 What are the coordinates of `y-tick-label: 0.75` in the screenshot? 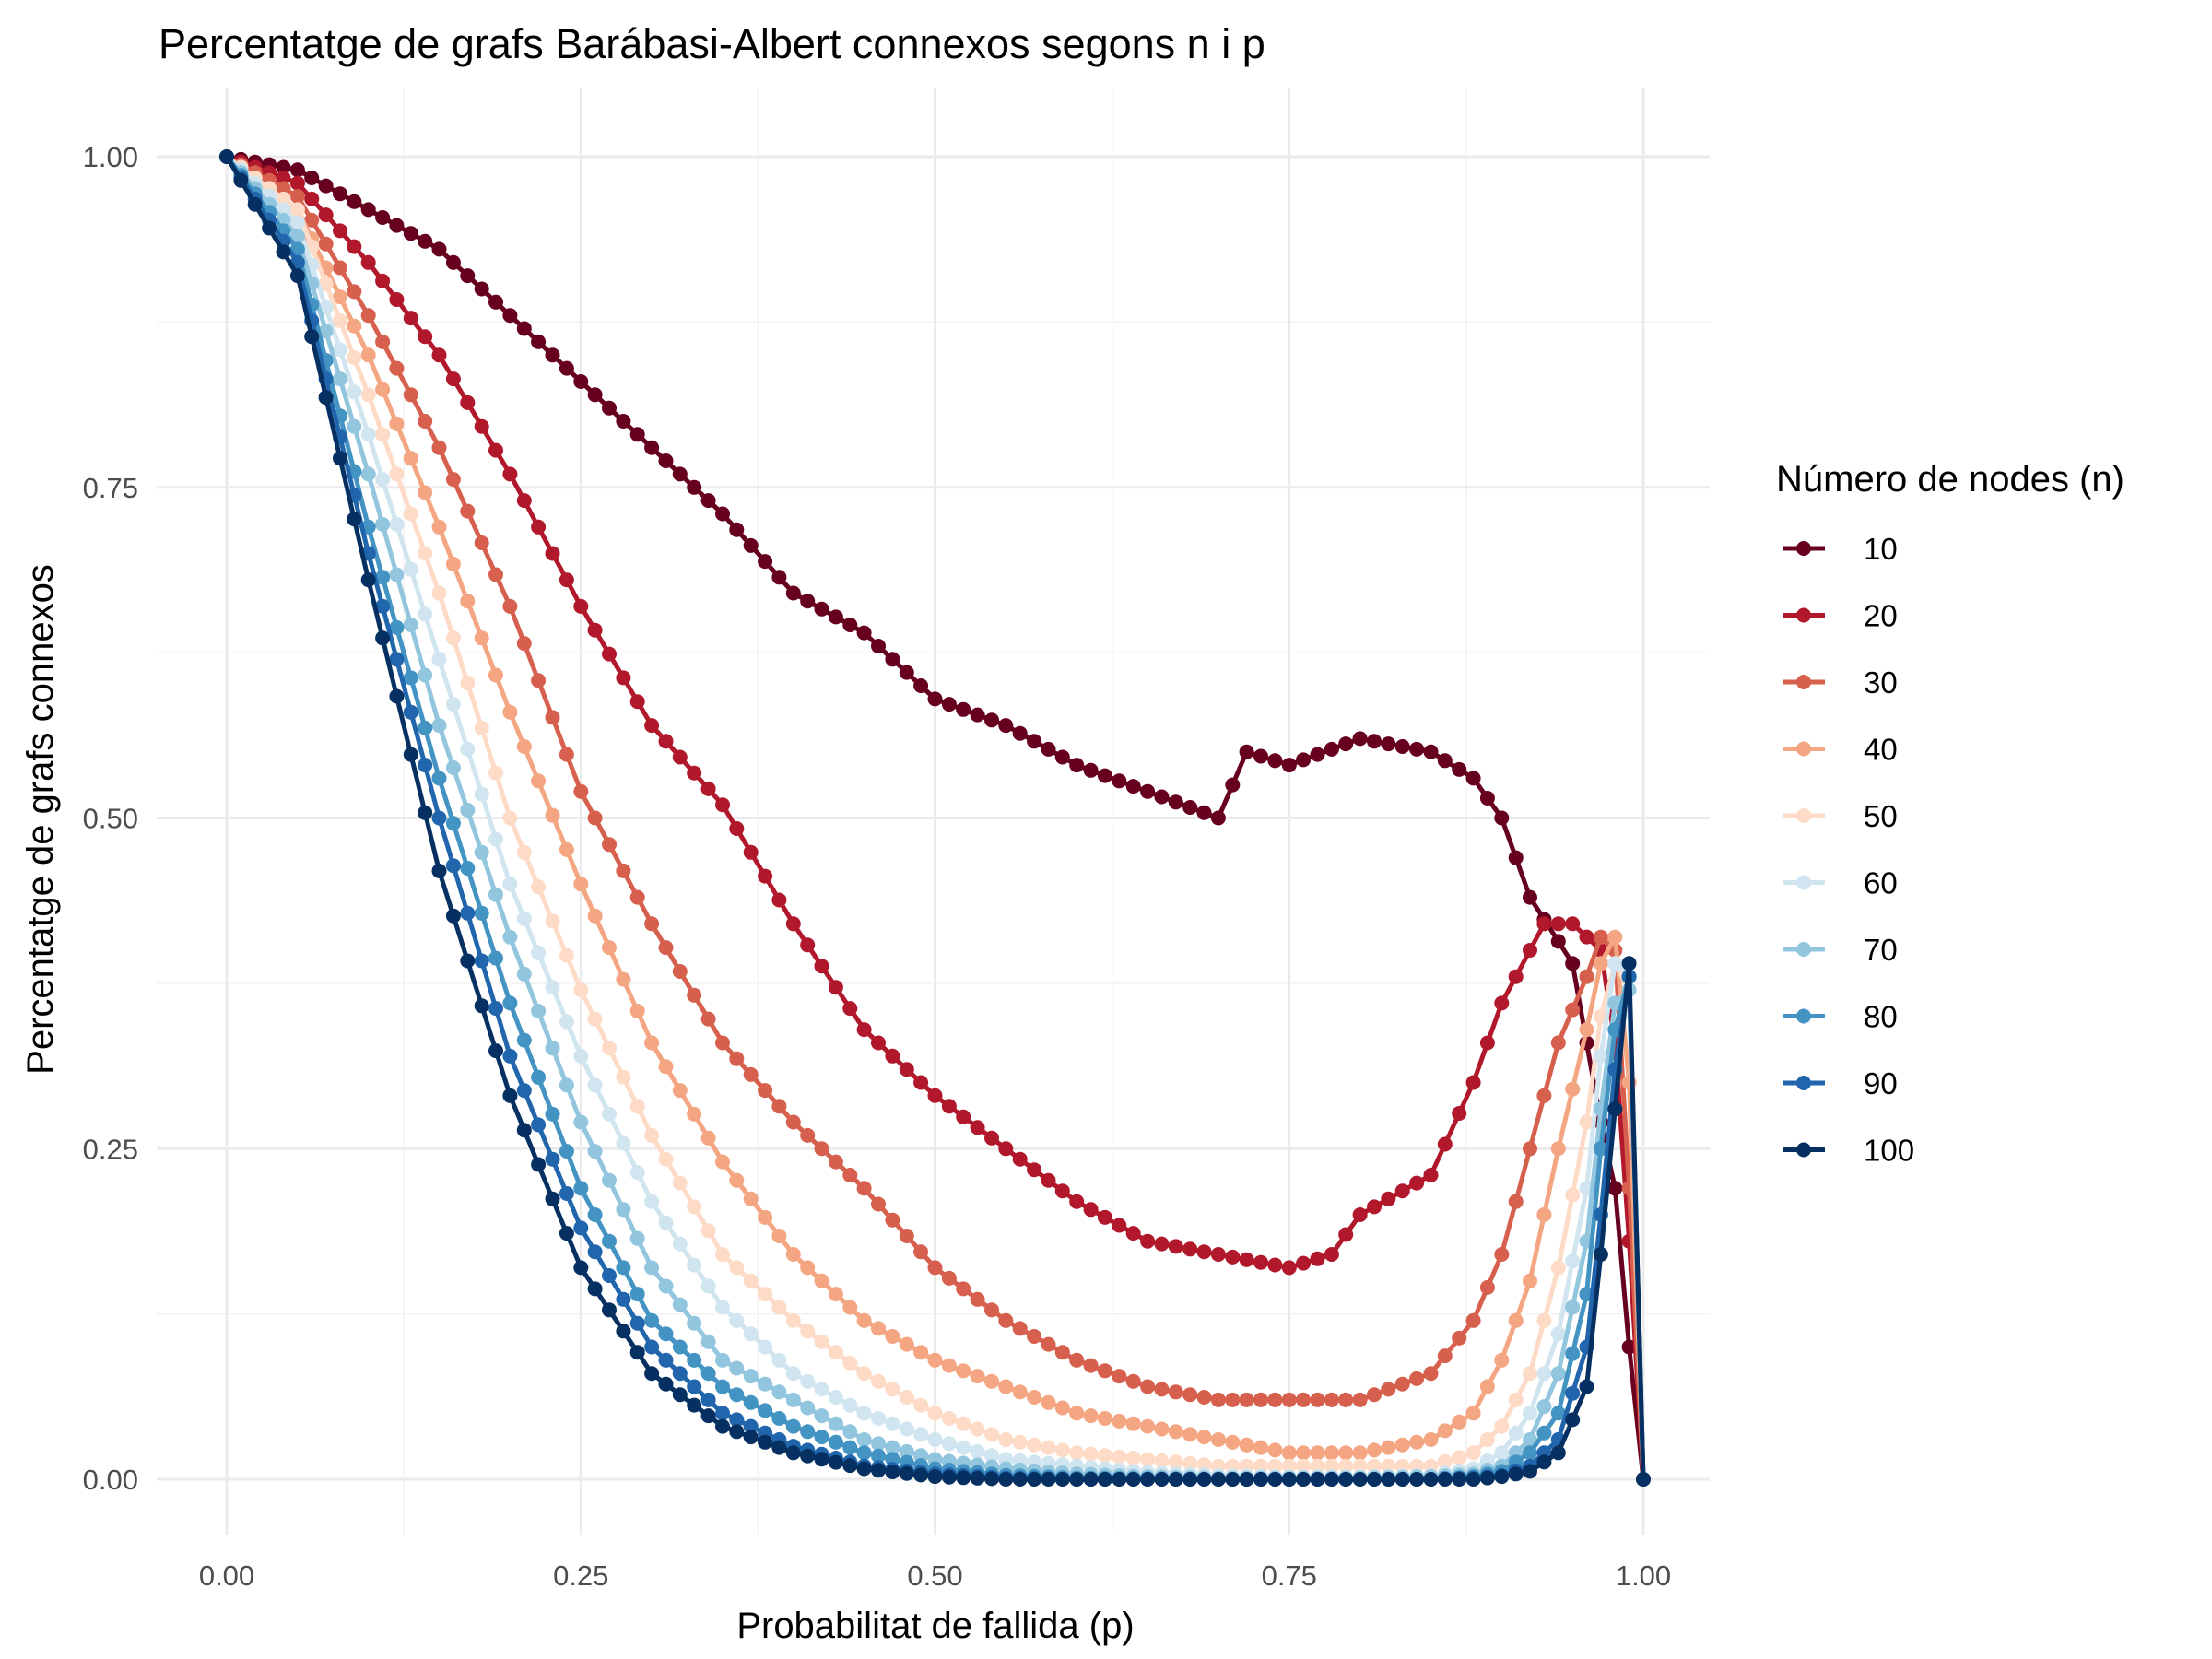 It's located at (110, 488).